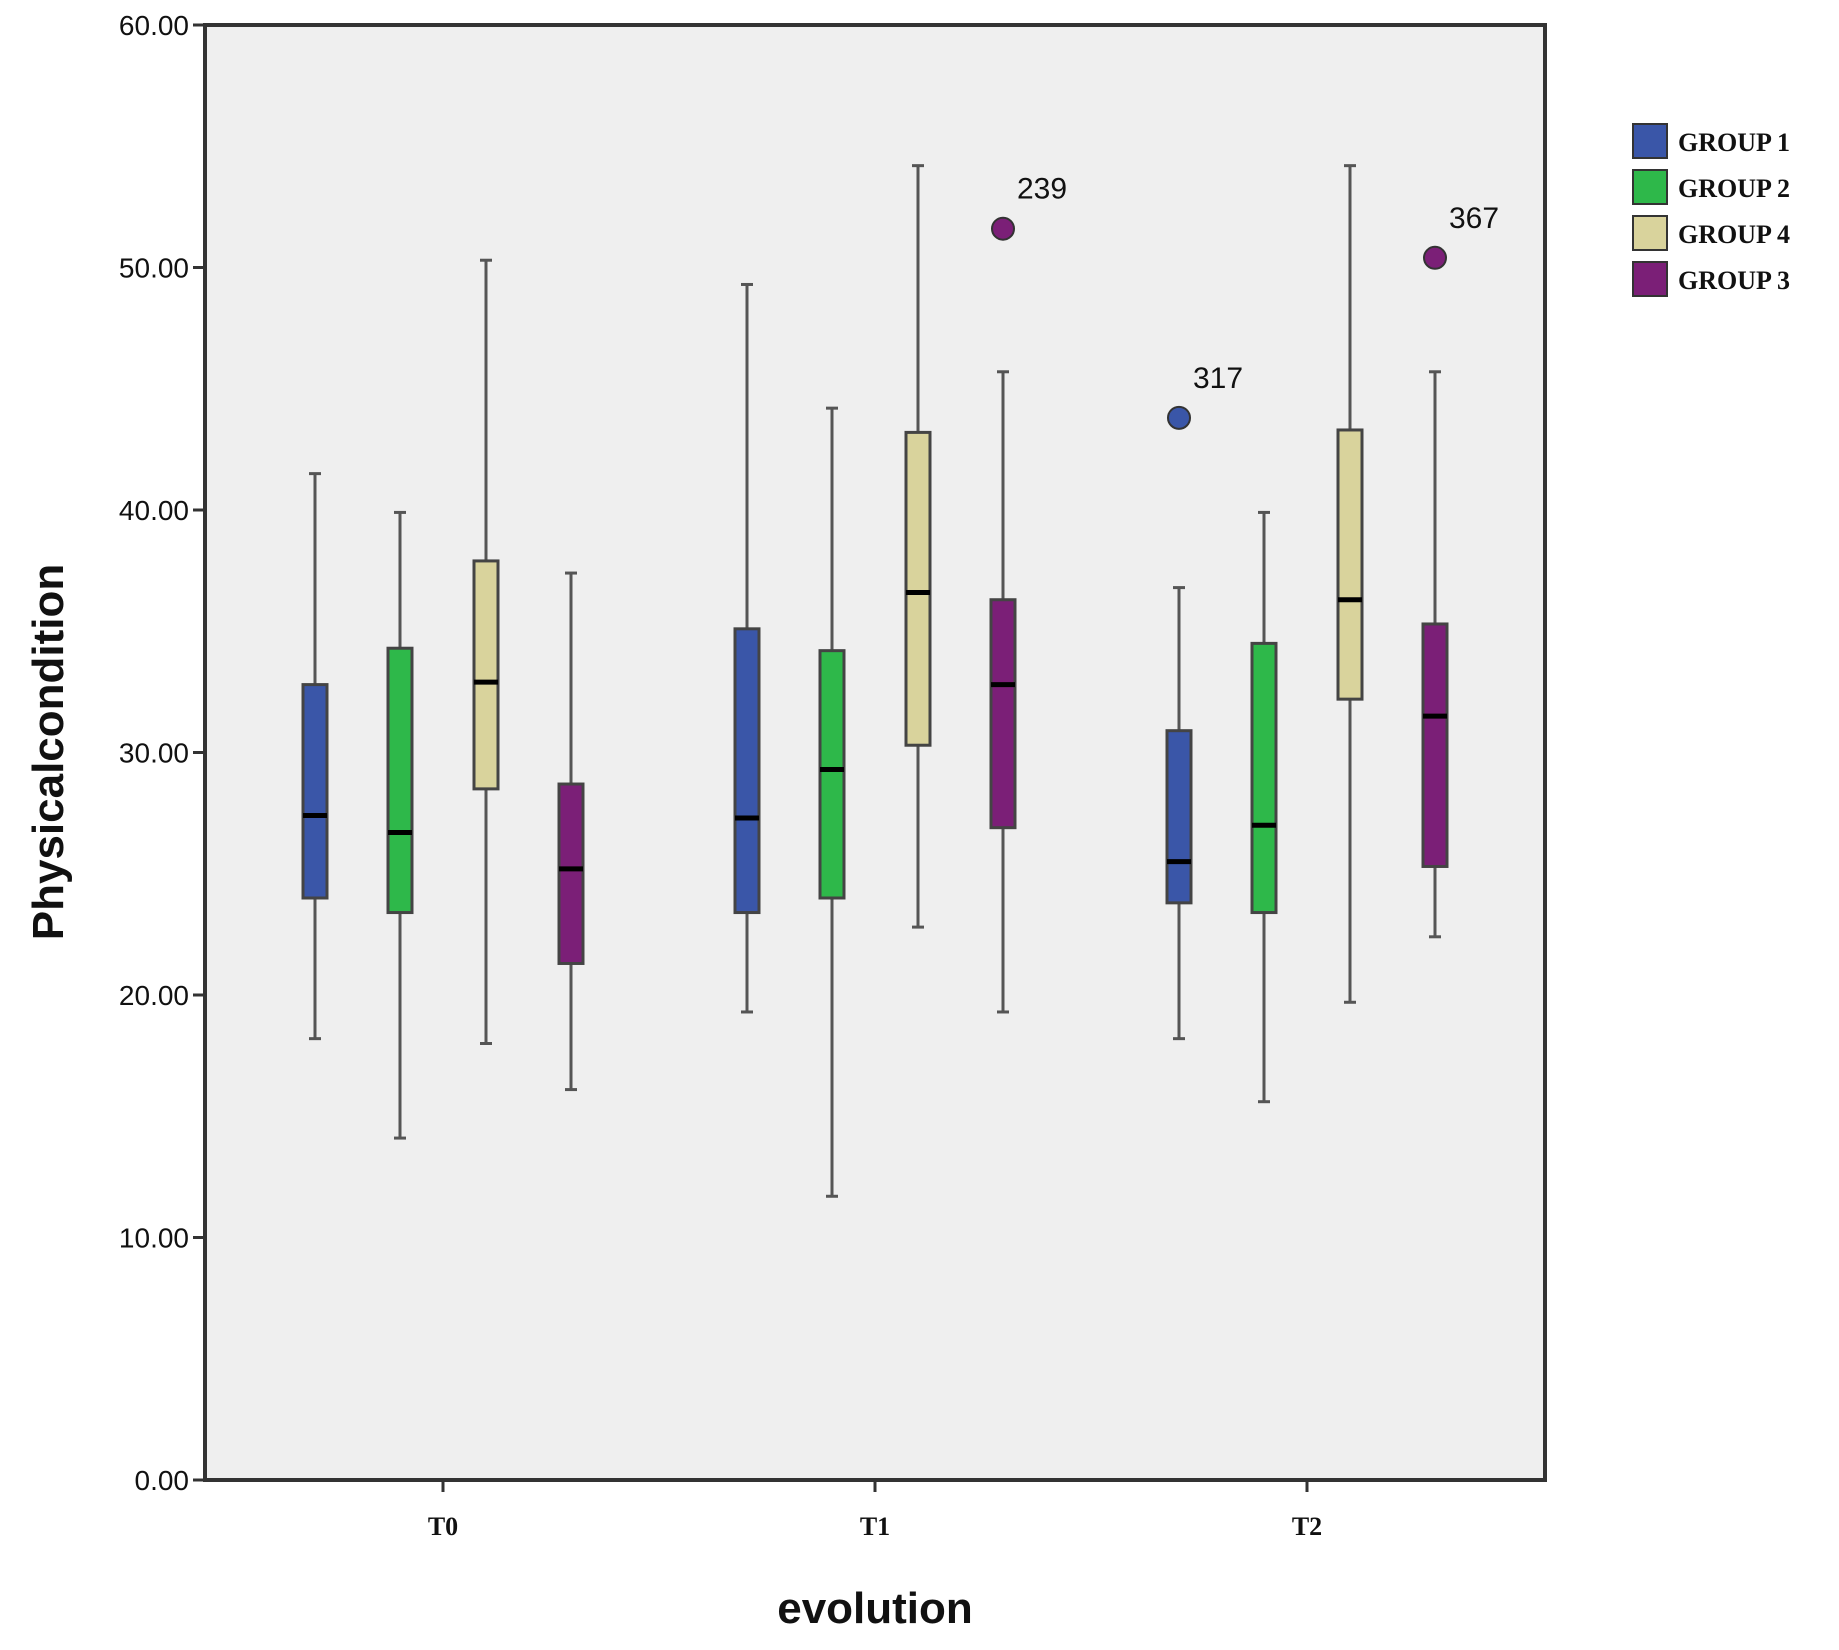 This screenshot has width=1839, height=1650. What do you see at coordinates (1204, 701) in the screenshot?
I see `box-group-1-t2: 317` at bounding box center [1204, 701].